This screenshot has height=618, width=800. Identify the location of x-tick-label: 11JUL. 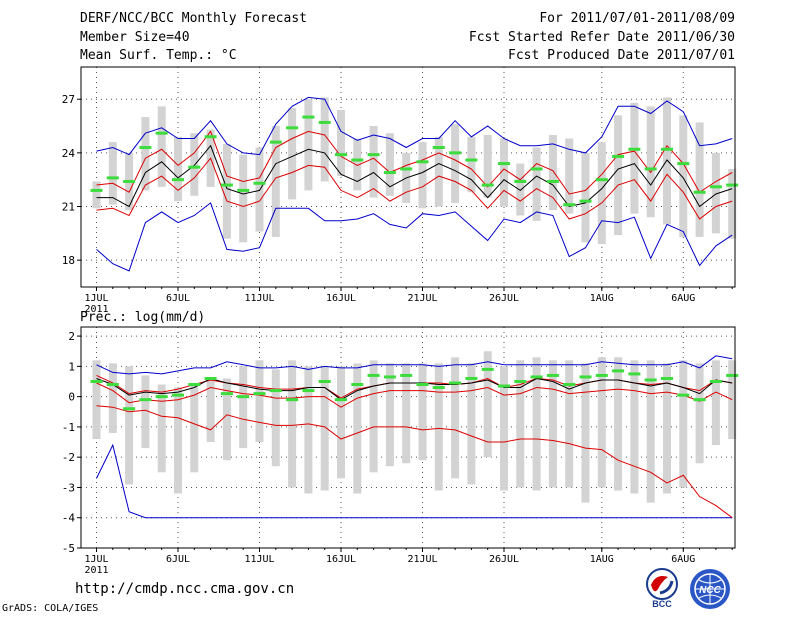
(259, 559).